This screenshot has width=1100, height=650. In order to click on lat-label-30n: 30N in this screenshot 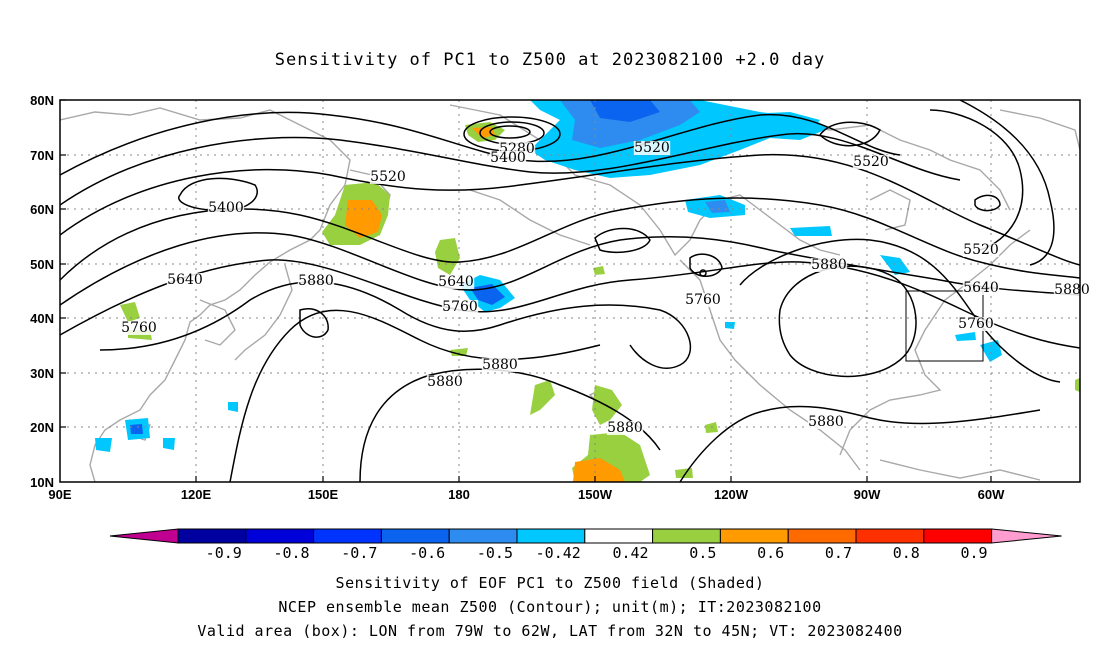, I will do `click(42, 373)`.